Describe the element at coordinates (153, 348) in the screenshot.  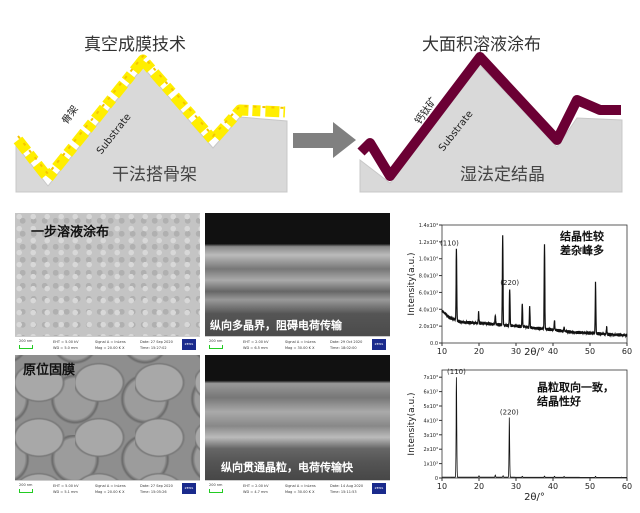
I see `time-text: Time: 15:27:02` at that location.